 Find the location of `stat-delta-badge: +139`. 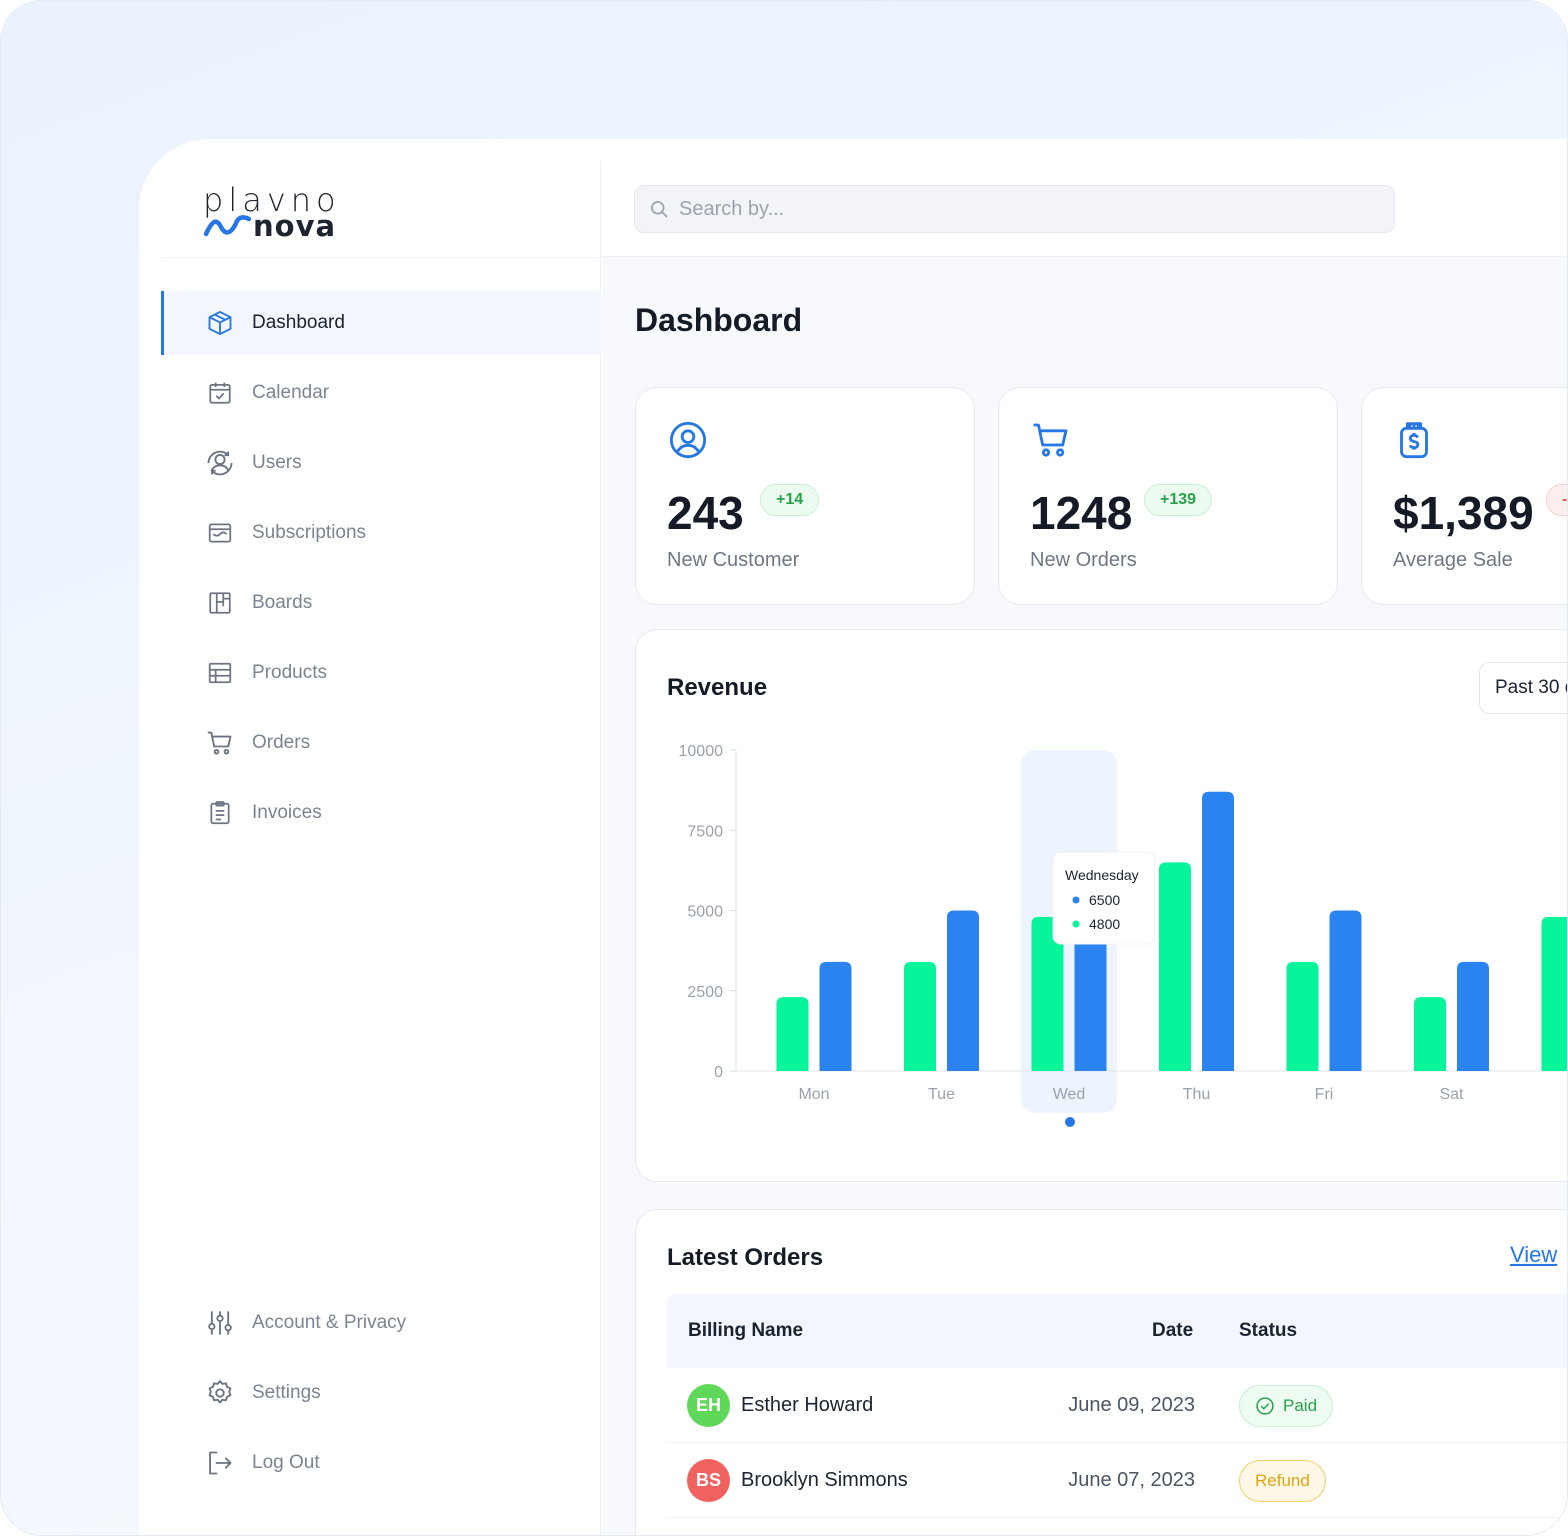

stat-delta-badge: +139 is located at coordinates (1178, 500).